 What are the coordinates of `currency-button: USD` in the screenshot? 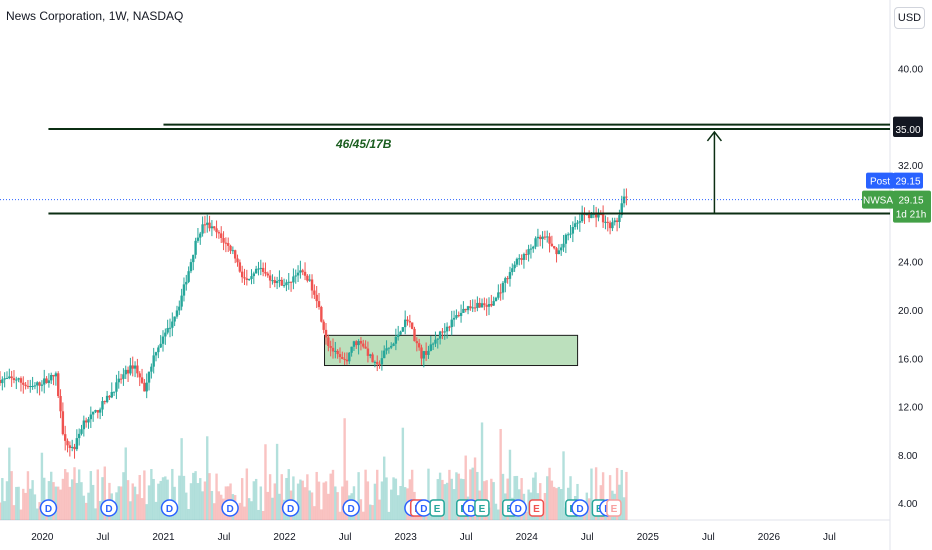 It's located at (909, 18).